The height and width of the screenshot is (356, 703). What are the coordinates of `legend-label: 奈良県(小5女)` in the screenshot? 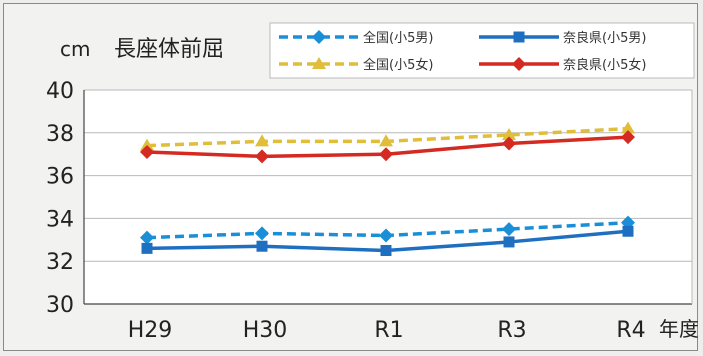 It's located at (604, 65).